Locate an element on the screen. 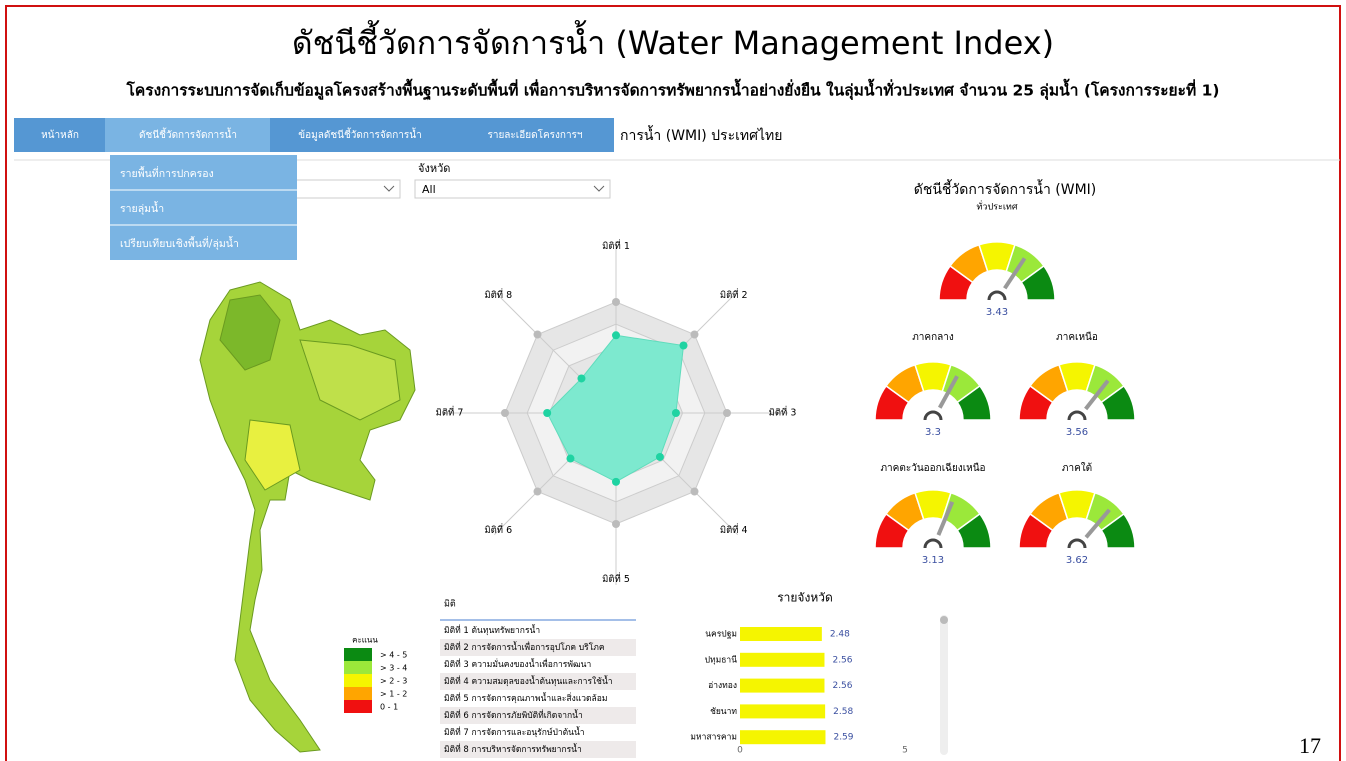  radar-axis-label: มิติที่ 2 is located at coordinates (734, 294).